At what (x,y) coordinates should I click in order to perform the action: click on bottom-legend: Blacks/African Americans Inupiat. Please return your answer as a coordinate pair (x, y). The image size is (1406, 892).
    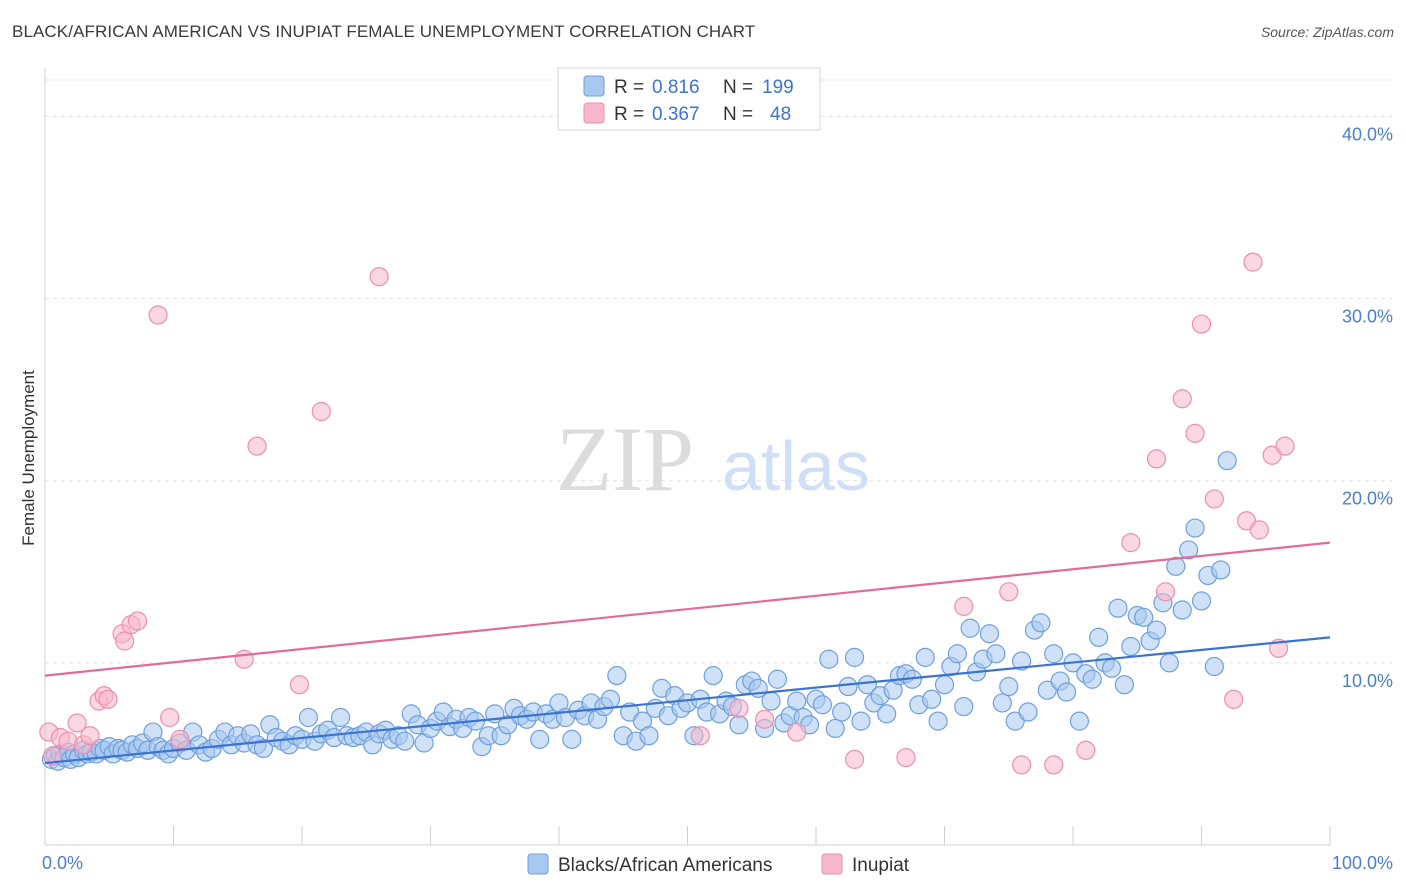
    Looking at the image, I should click on (718, 864).